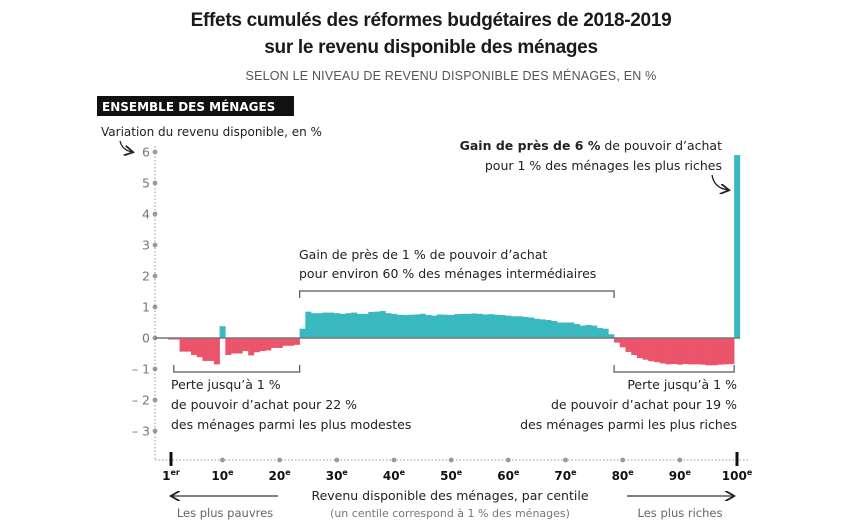 The image size is (863, 520). What do you see at coordinates (451, 475) in the screenshot?
I see `x-tick-label: 50e` at bounding box center [451, 475].